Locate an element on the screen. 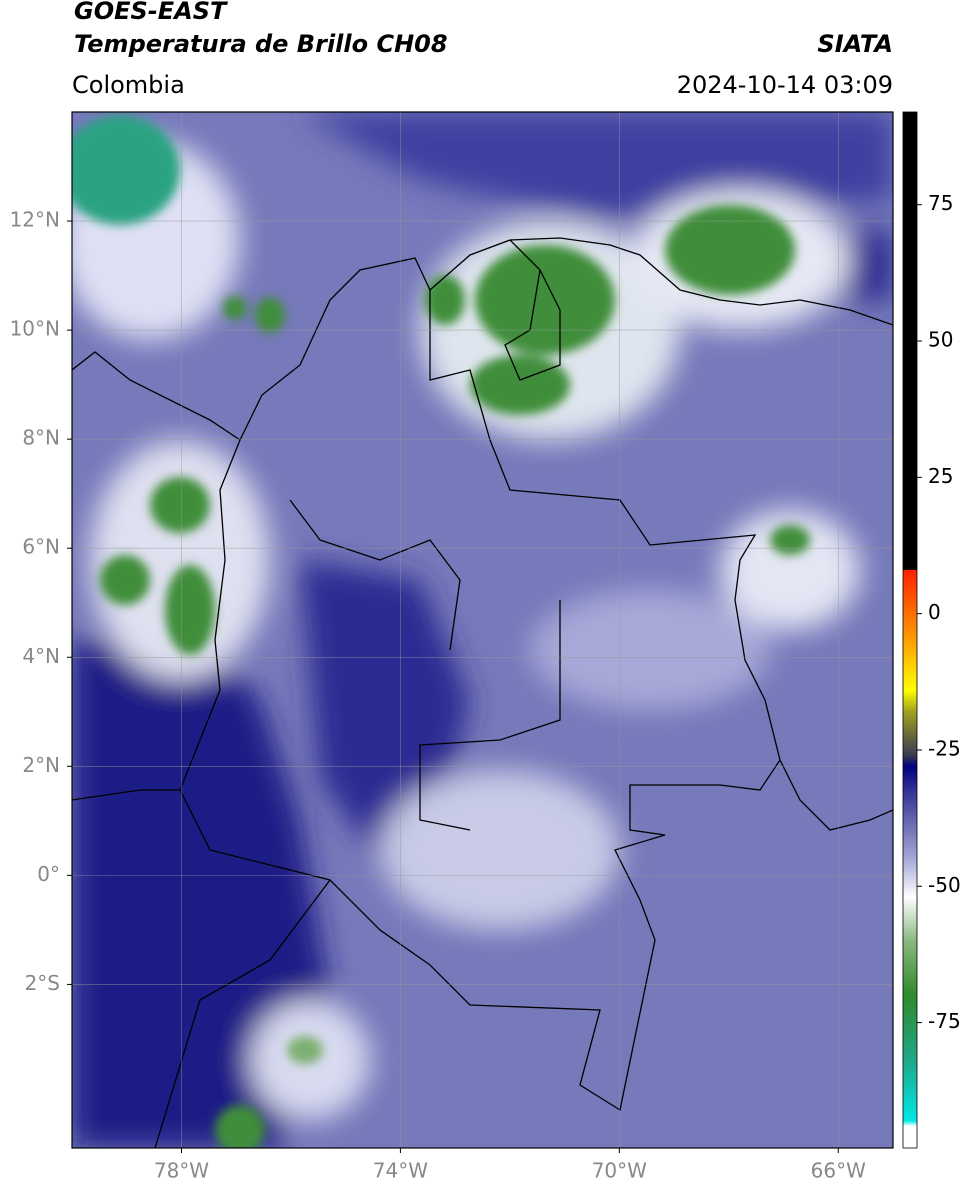 The height and width of the screenshot is (1194, 966). colorbar-tick-label: -25 is located at coordinates (944, 748).